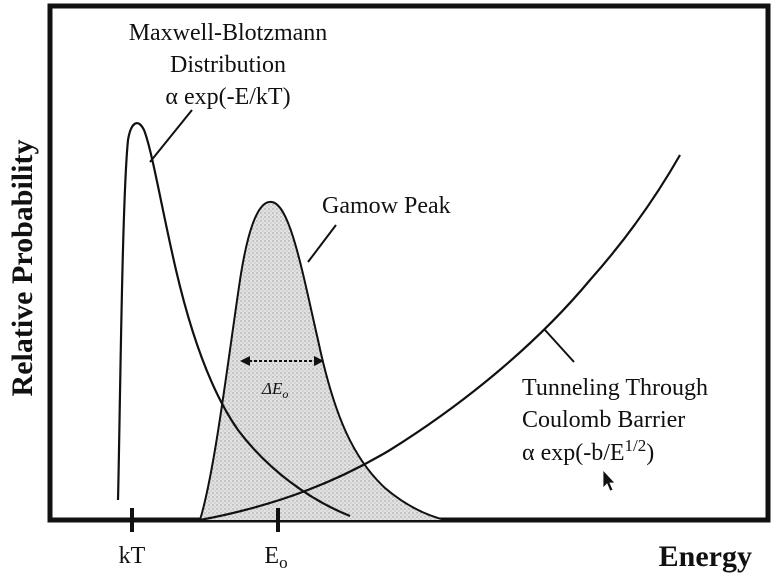 The image size is (777, 579). What do you see at coordinates (228, 33) in the screenshot?
I see `mb-label-line1: Maxwell-Blotzmann` at bounding box center [228, 33].